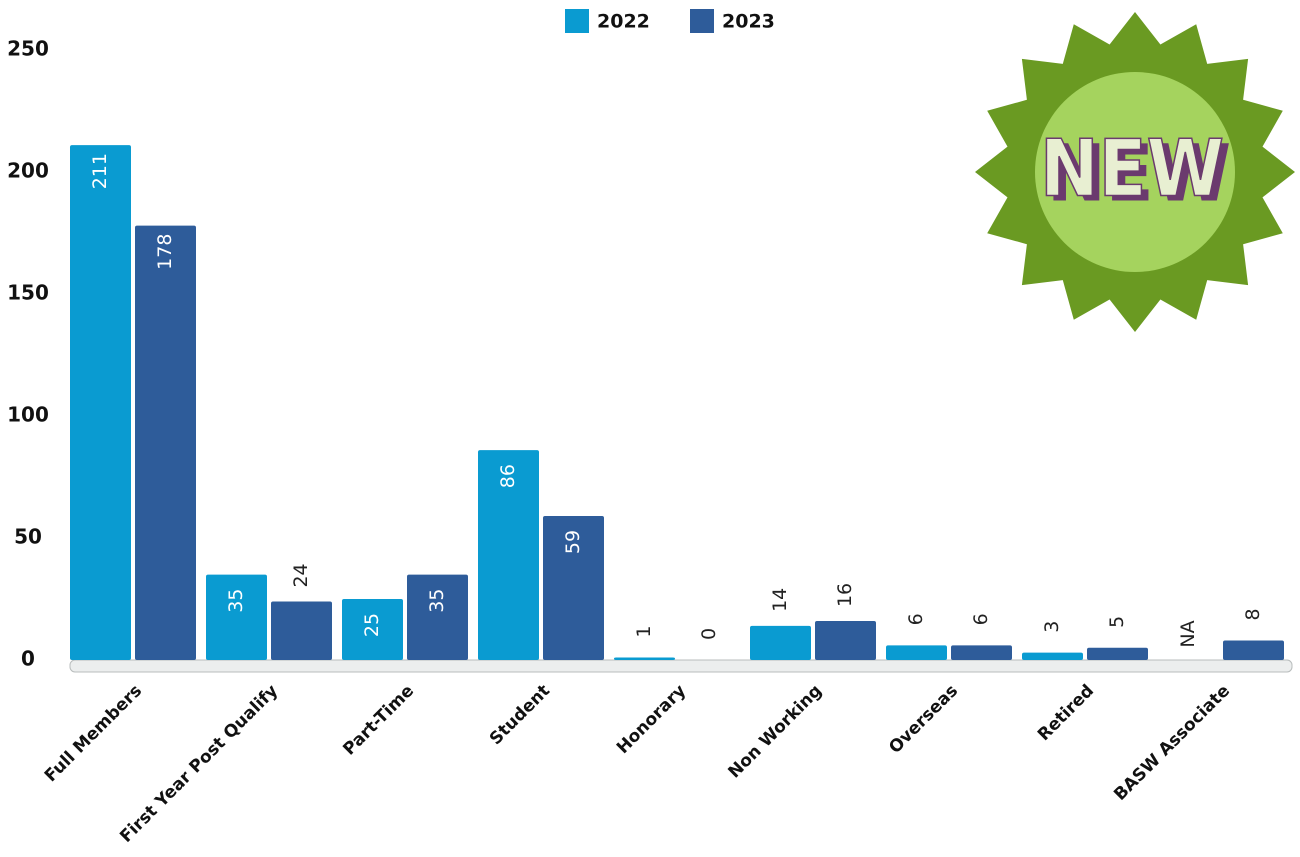 This screenshot has width=1300, height=857. Describe the element at coordinates (508, 476) in the screenshot. I see `value-label: 86` at that location.